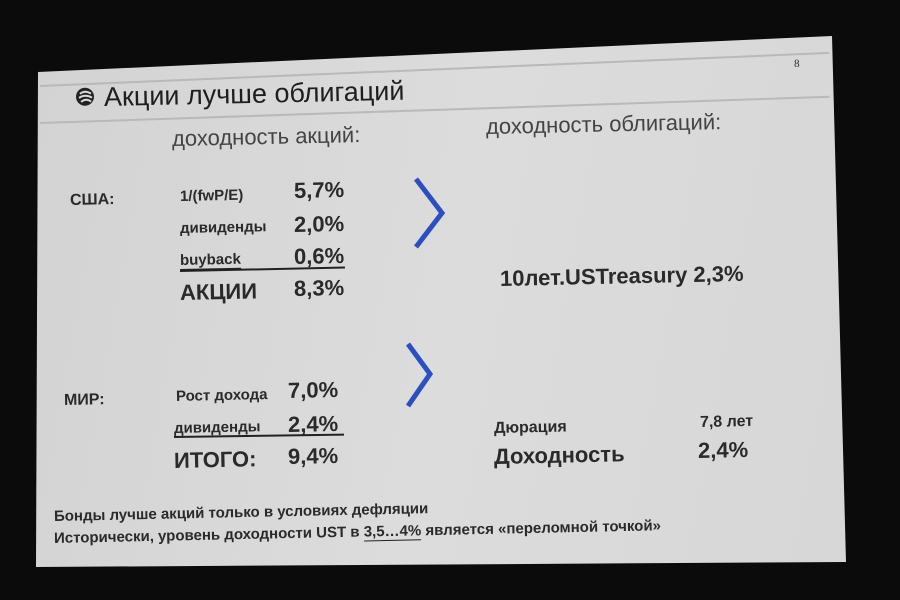 The width and height of the screenshot is (900, 600). What do you see at coordinates (726, 421) in the screenshot?
I see `duration-value: 7,8 лет` at bounding box center [726, 421].